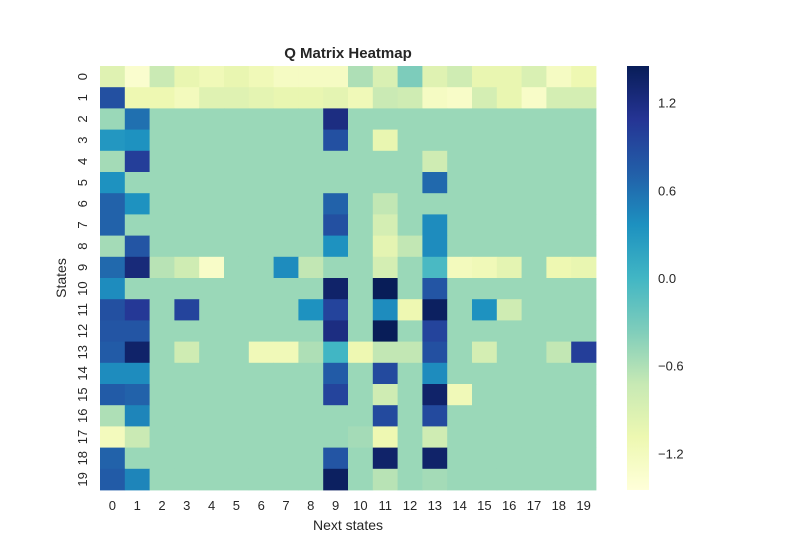  Describe the element at coordinates (187, 204) in the screenshot. I see `heatmap-cell-r6-c3` at that location.